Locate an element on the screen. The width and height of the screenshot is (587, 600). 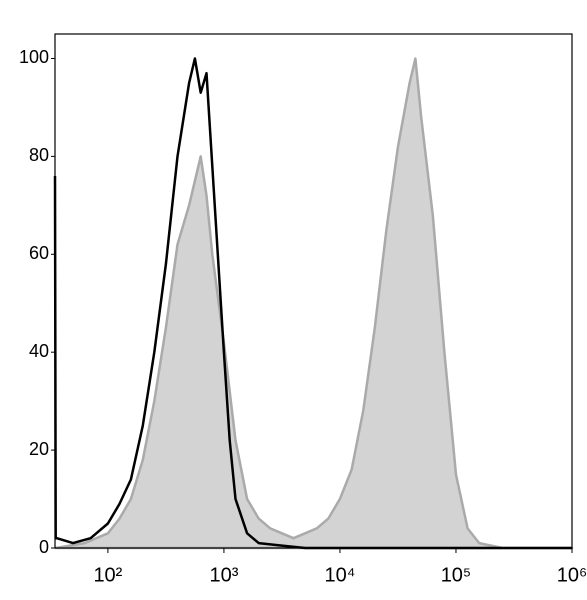
x-tick-label: 10⁵ is located at coordinates (456, 575).